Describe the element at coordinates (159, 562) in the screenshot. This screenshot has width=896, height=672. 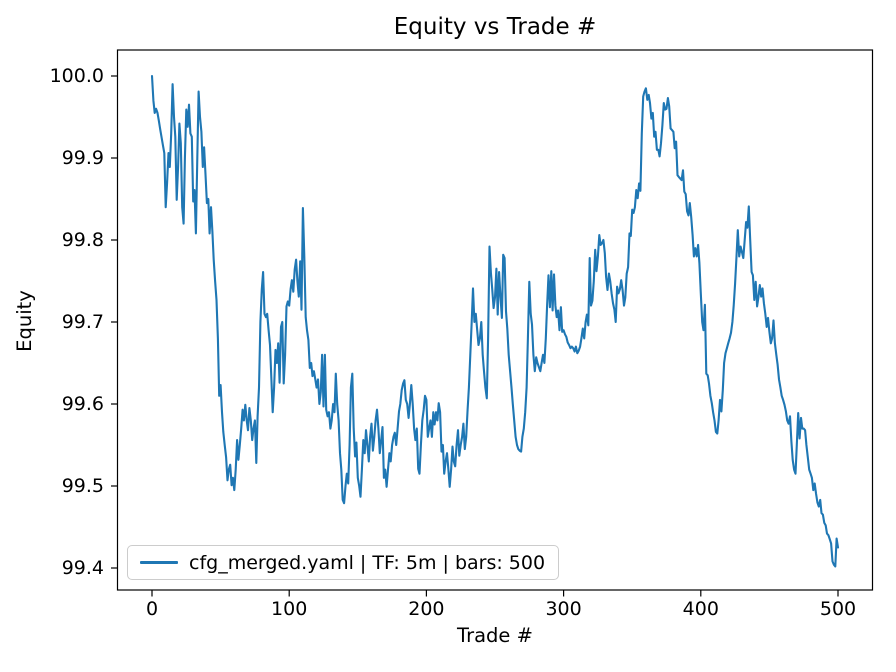
I see `legend-line-sample` at that location.